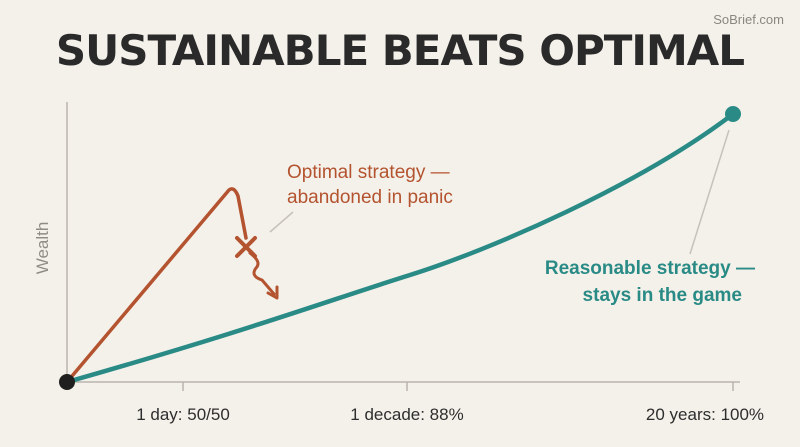 This screenshot has width=800, height=447. What do you see at coordinates (246, 247) in the screenshot?
I see `abandon-x-icon` at bounding box center [246, 247].